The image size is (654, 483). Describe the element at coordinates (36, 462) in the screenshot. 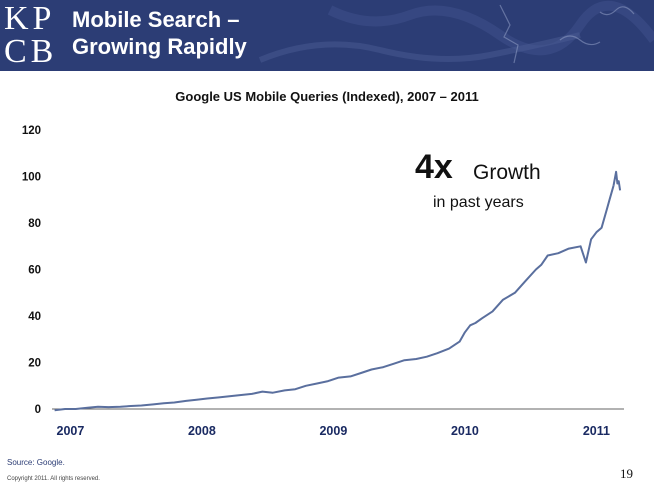

I see `source-note: Source: Google.` at that location.